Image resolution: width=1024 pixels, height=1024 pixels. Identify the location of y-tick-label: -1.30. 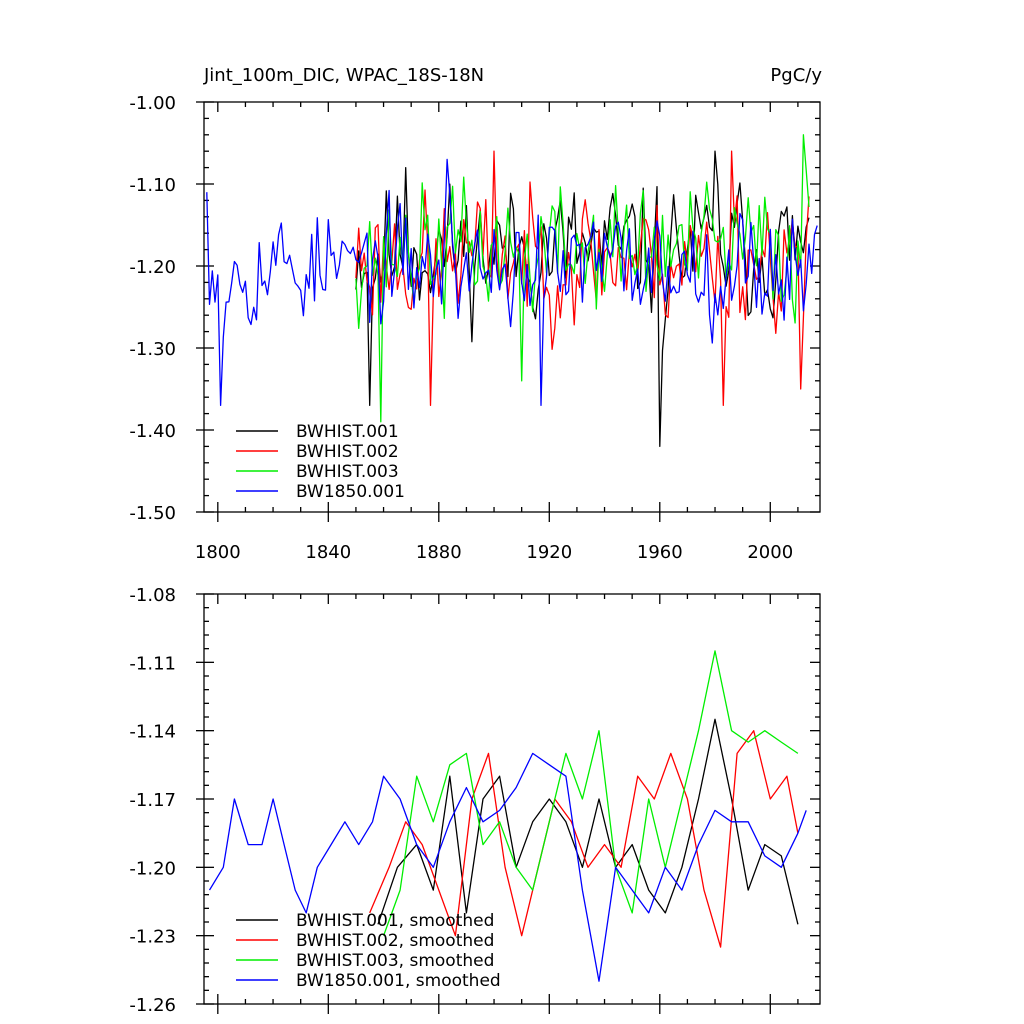
(152, 349).